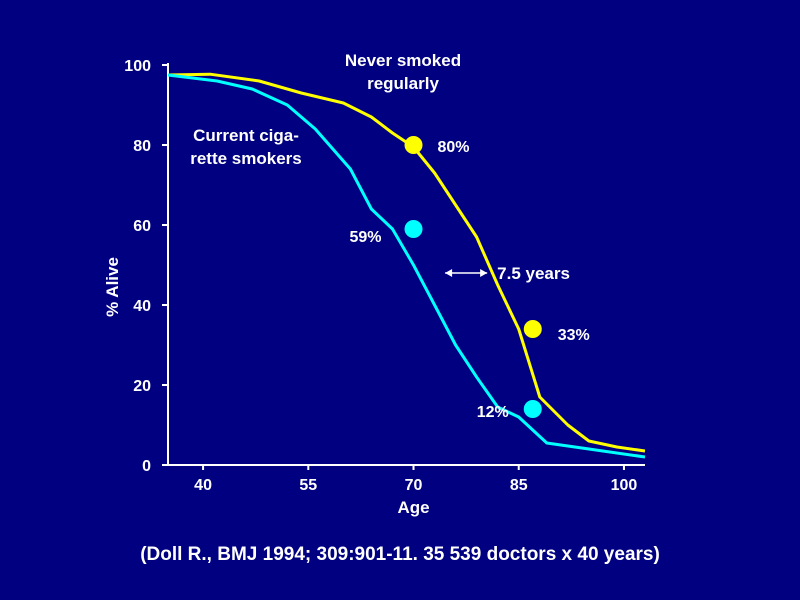 The height and width of the screenshot is (600, 800). Describe the element at coordinates (142, 386) in the screenshot. I see `y-tick-label: 20` at that location.